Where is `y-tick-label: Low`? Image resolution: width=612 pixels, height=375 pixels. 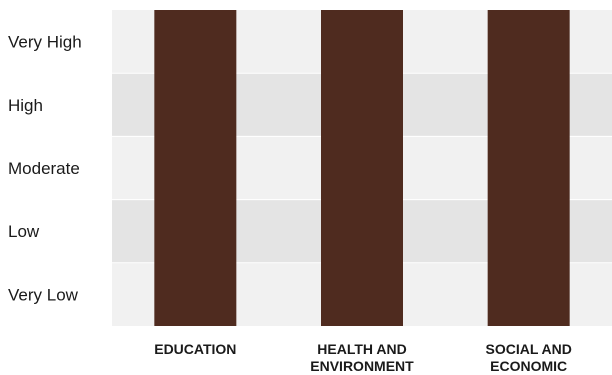 y-tick-label: Low is located at coordinates (24, 231).